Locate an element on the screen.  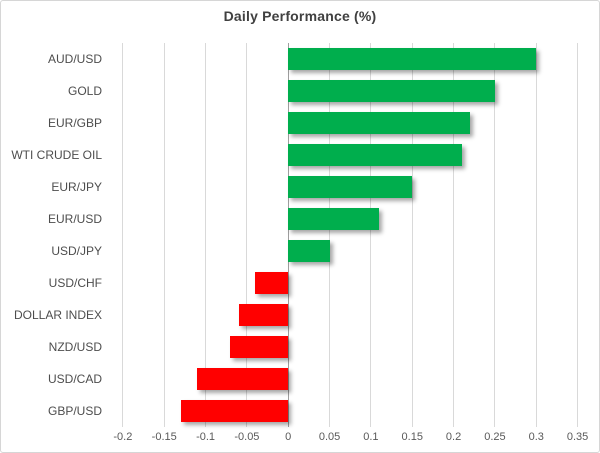
chart-title: Daily Performance (%) is located at coordinates (300, 16).